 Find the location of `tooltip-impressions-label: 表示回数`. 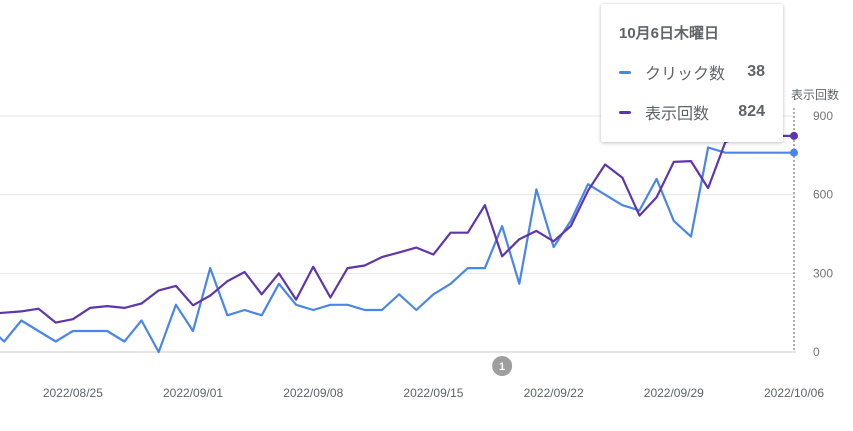

tooltip-impressions-label: 表示回数 is located at coordinates (677, 114).